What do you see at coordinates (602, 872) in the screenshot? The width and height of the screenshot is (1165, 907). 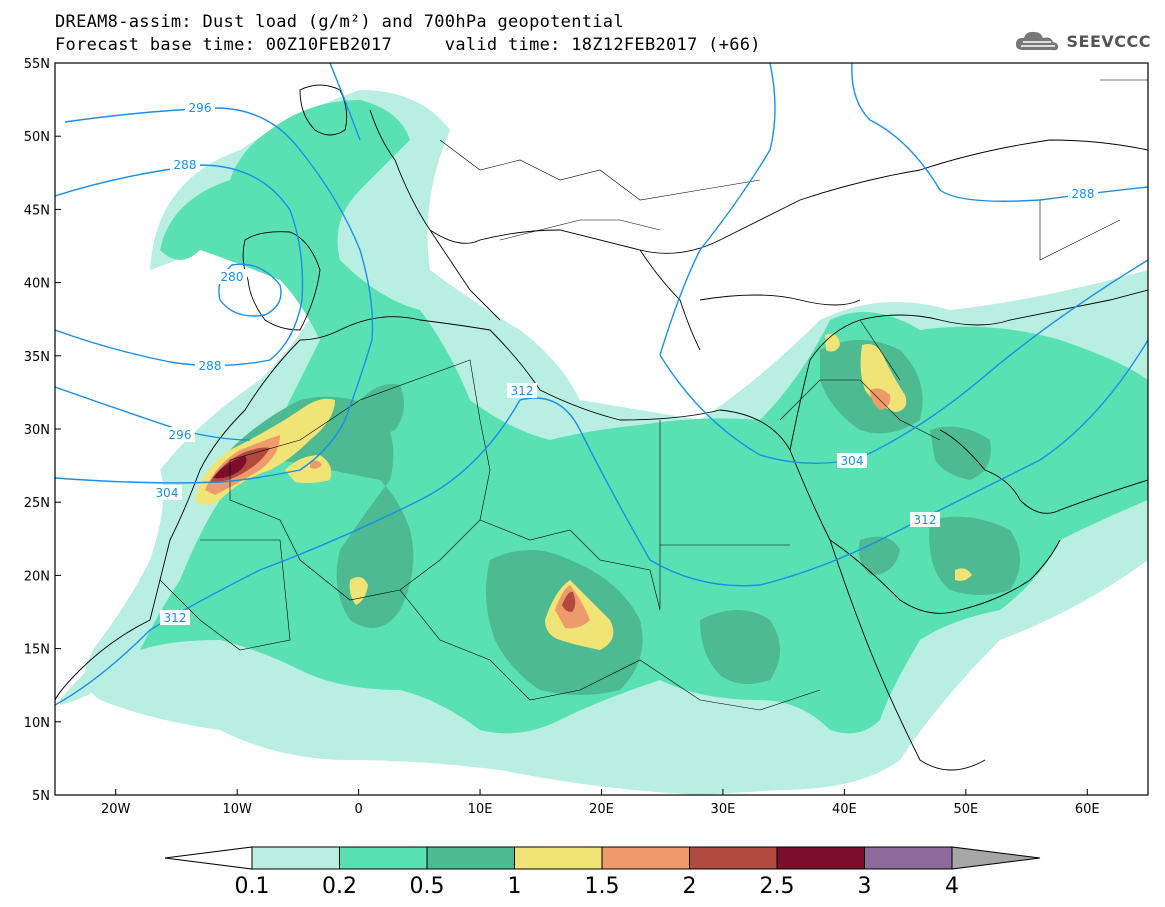 I see `colorbar: 0.1 0.2 0.5 1 1.5 2 2.5 3 4` at bounding box center [602, 872].